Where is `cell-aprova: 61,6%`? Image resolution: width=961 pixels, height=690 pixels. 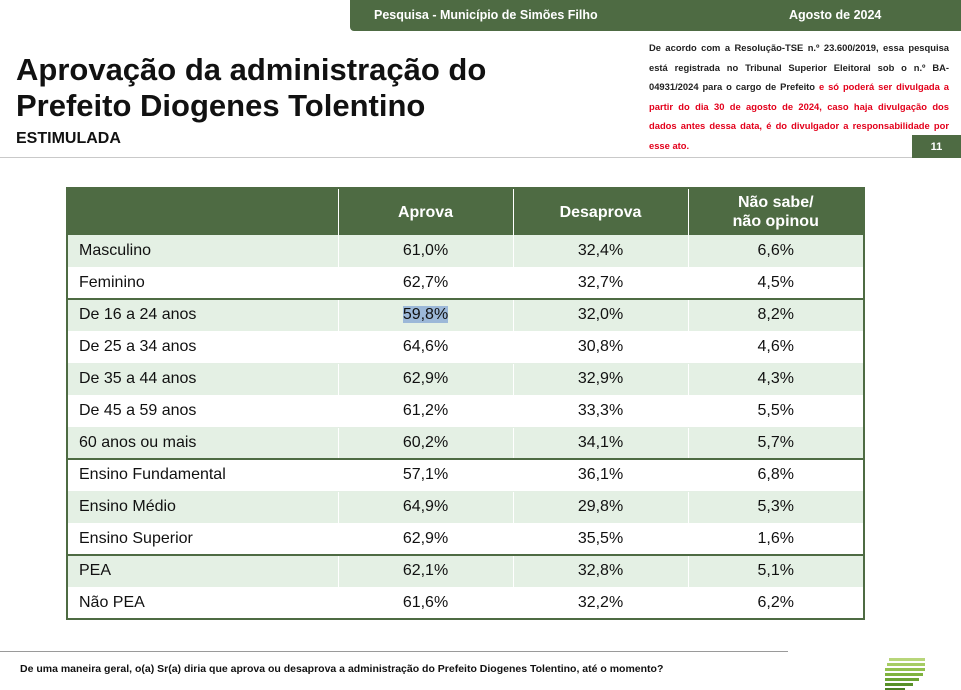
cell-aprova: 61,6% is located at coordinates (425, 603).